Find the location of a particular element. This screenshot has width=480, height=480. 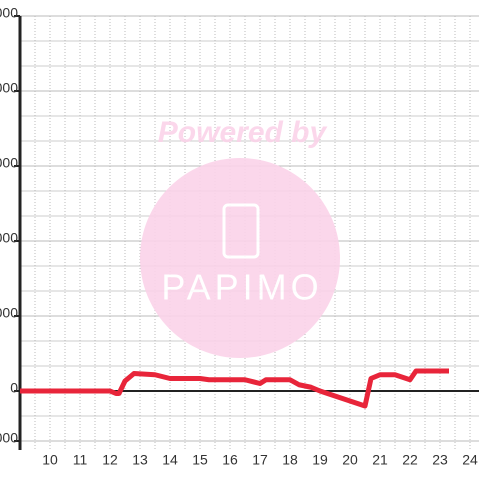

y-tick-label: 60,000 is located at coordinates (9, 238).